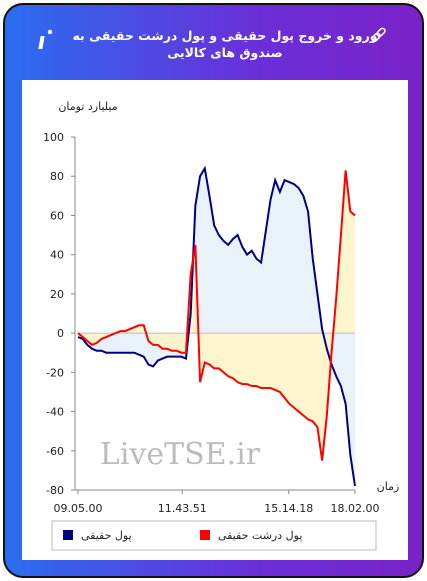  What do you see at coordinates (106, 535) in the screenshot?
I see `legend-label: پول حقیقی` at bounding box center [106, 535].